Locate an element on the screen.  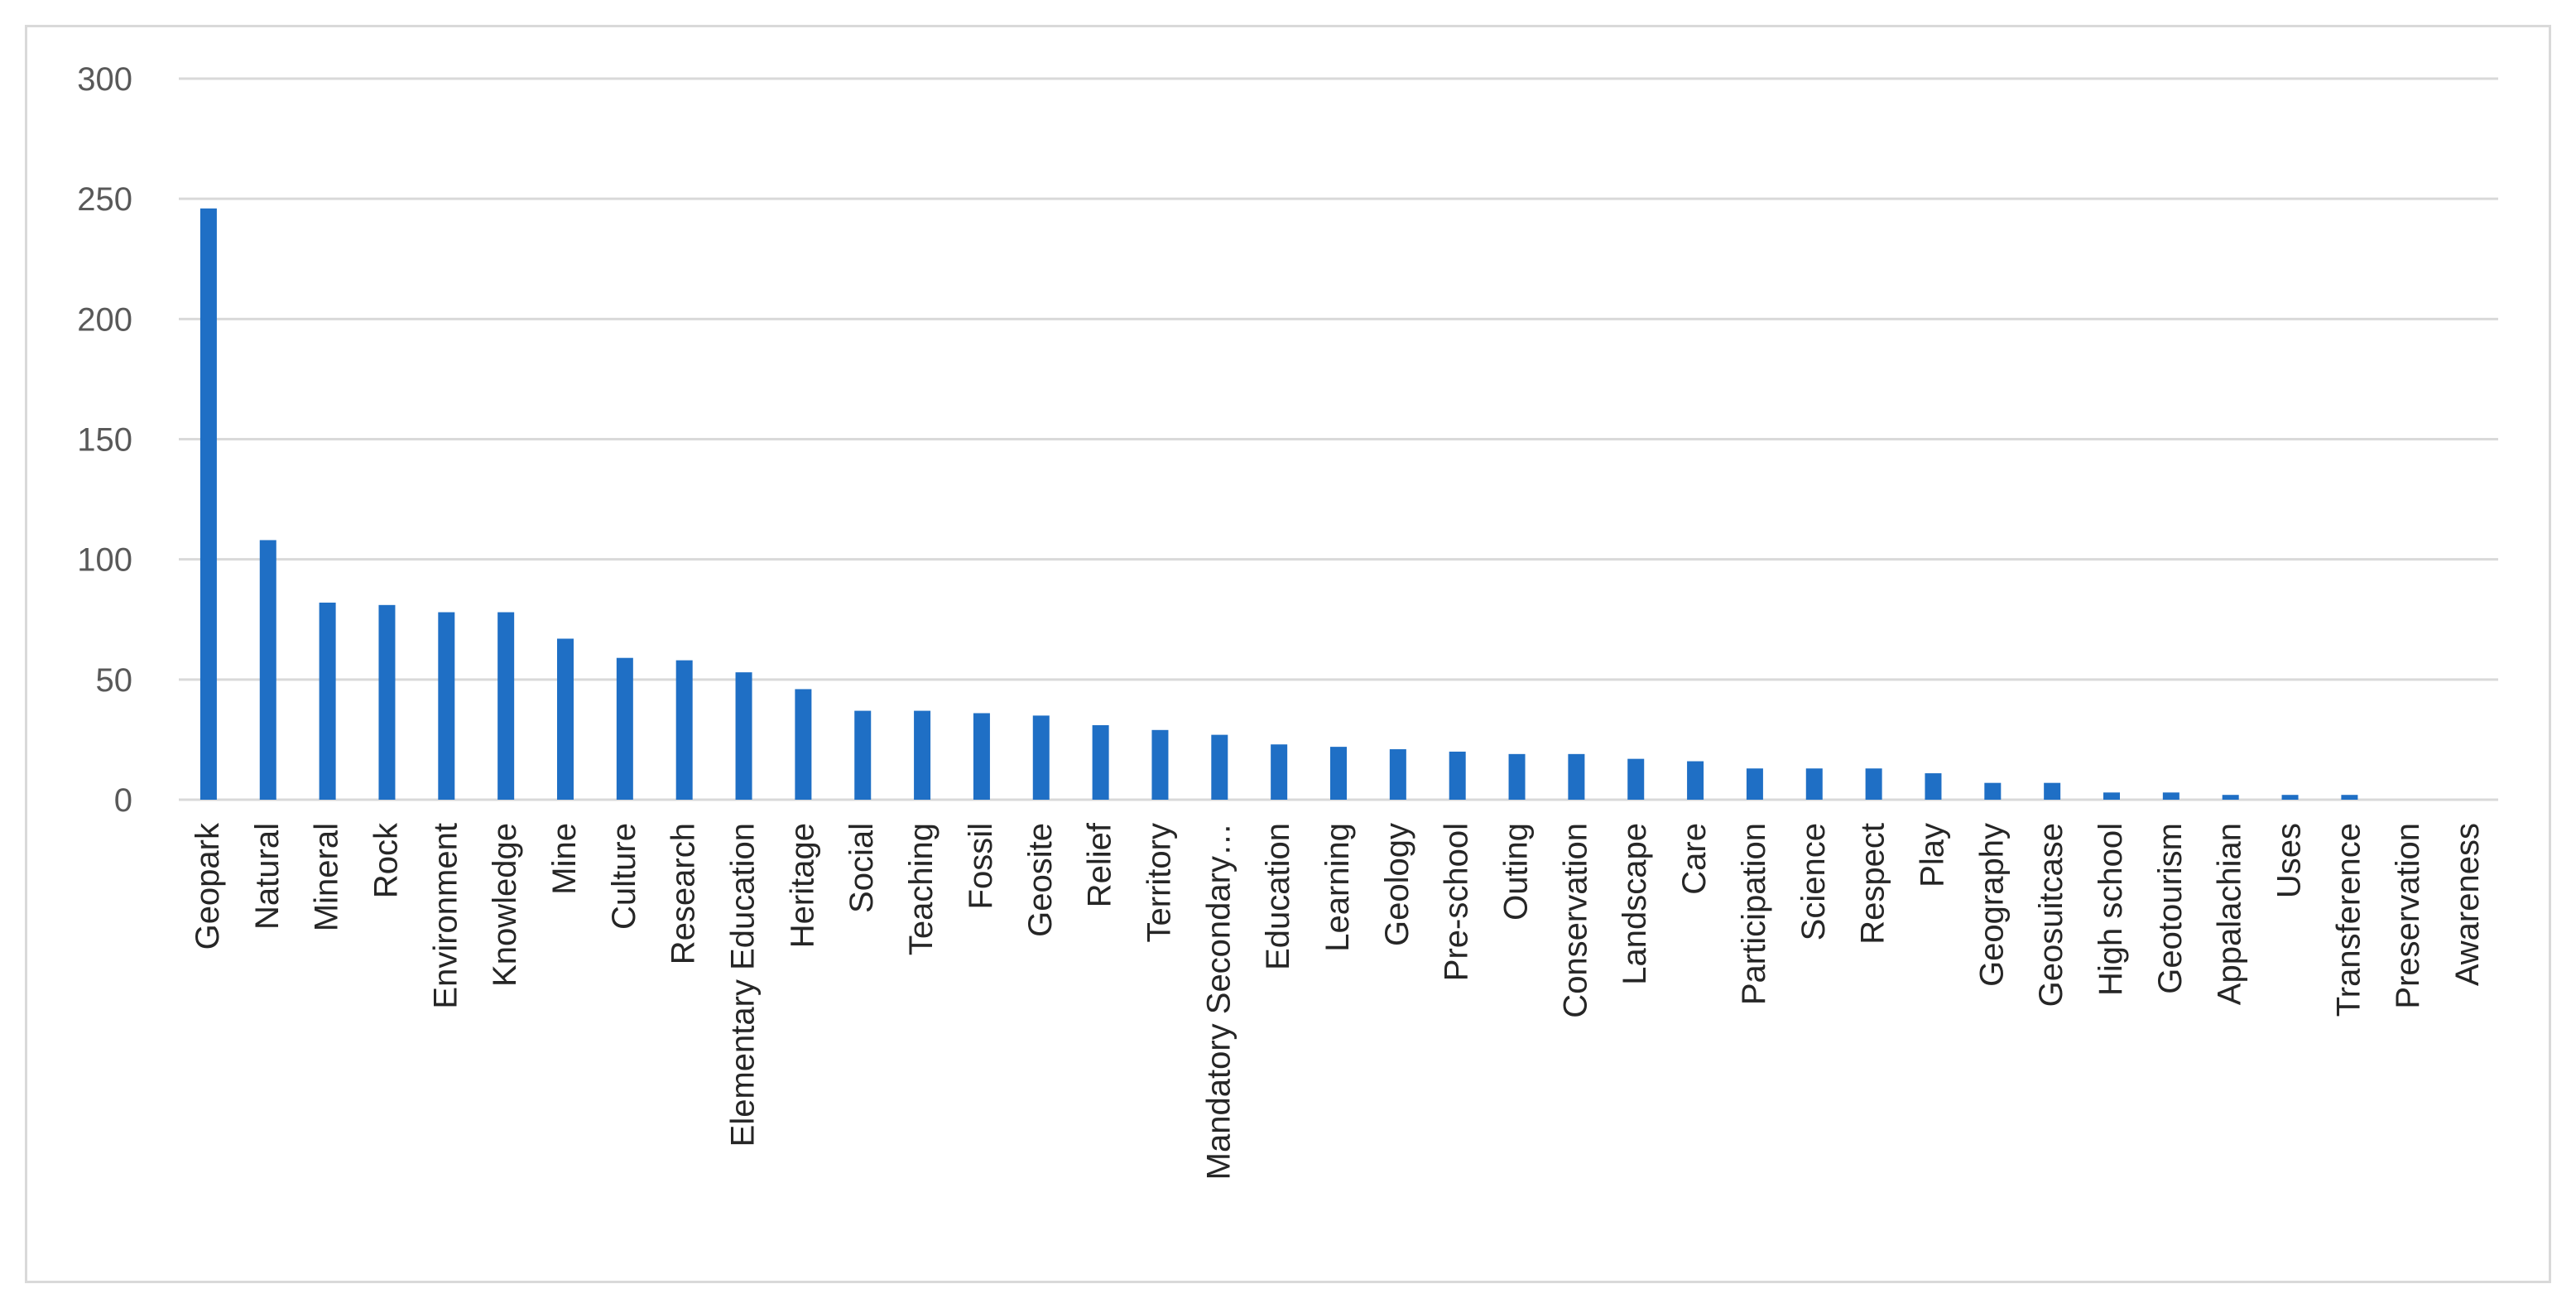
x-tick-label: Uses is located at coordinates (2289, 860).